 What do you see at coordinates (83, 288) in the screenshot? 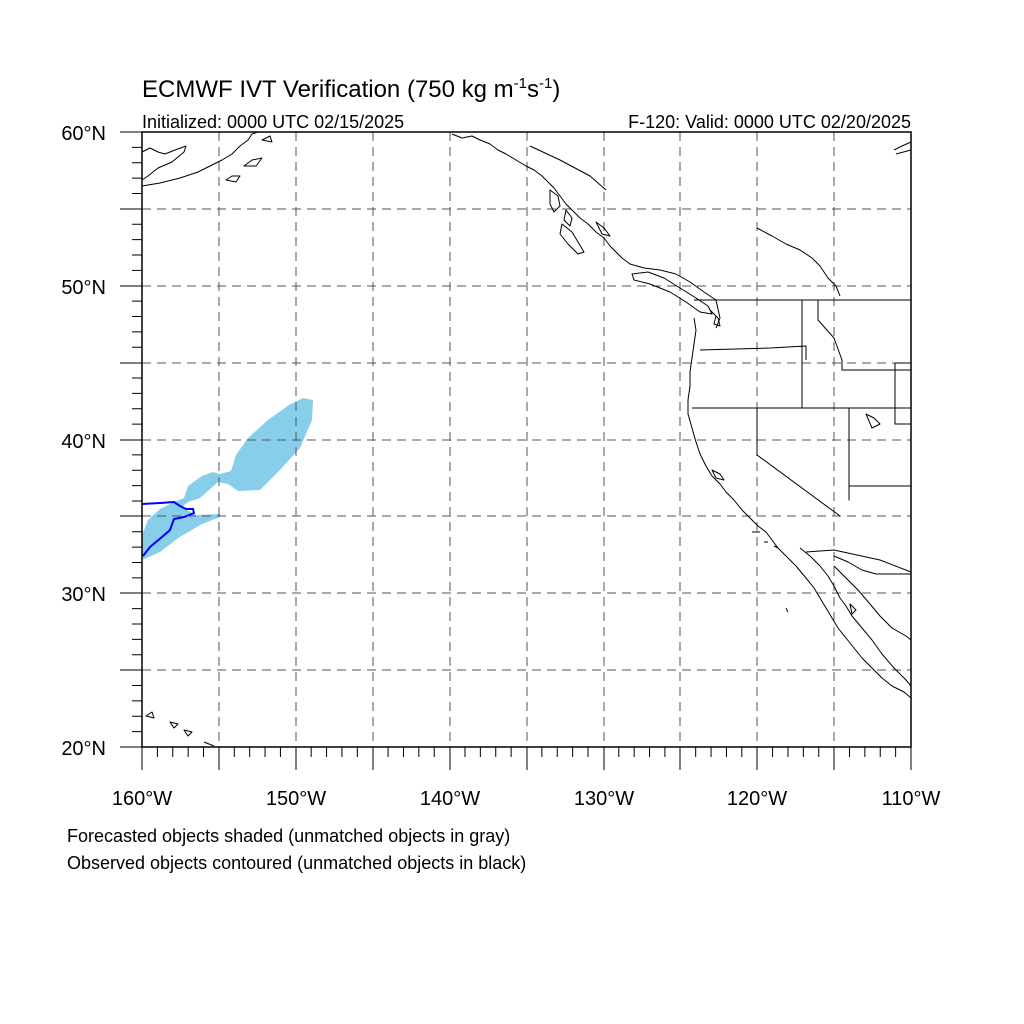
I see `lat-label-50: 50°N` at bounding box center [83, 288].